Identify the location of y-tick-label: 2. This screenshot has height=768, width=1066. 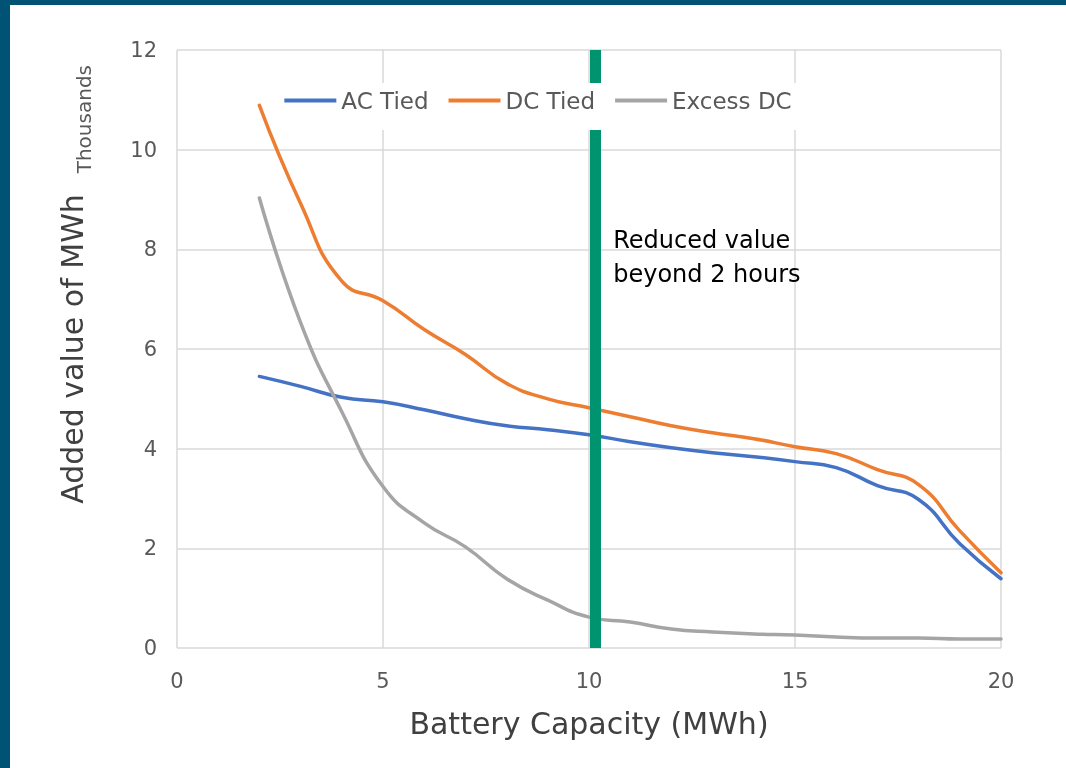
(150, 548).